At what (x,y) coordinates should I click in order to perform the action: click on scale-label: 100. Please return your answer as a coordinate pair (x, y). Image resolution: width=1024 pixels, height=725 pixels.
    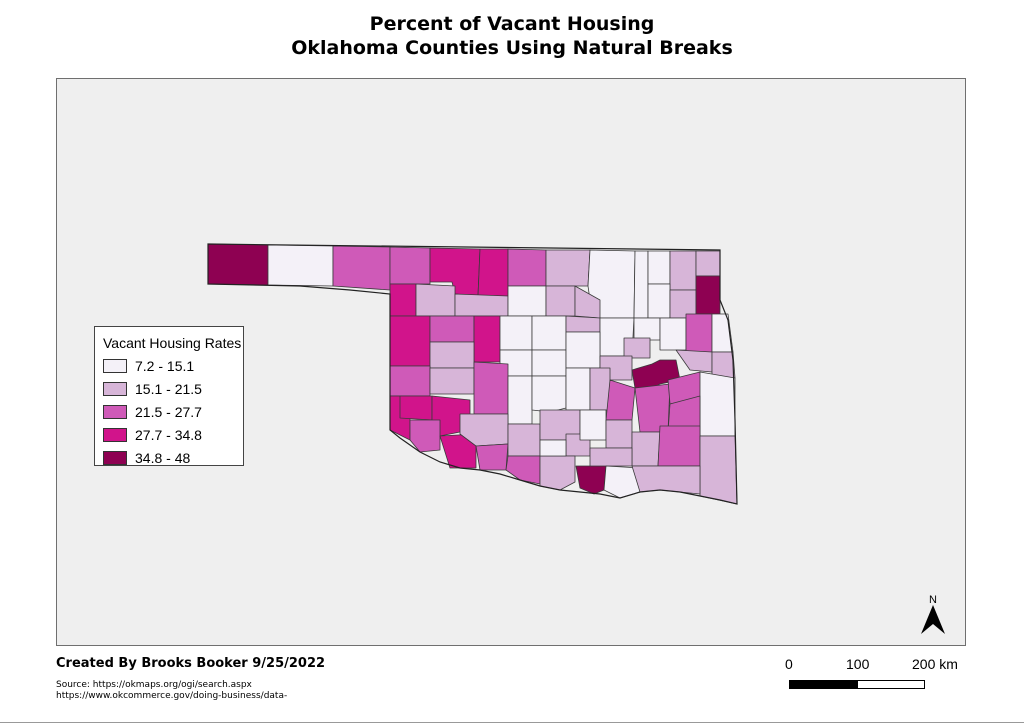
    Looking at the image, I should click on (858, 664).